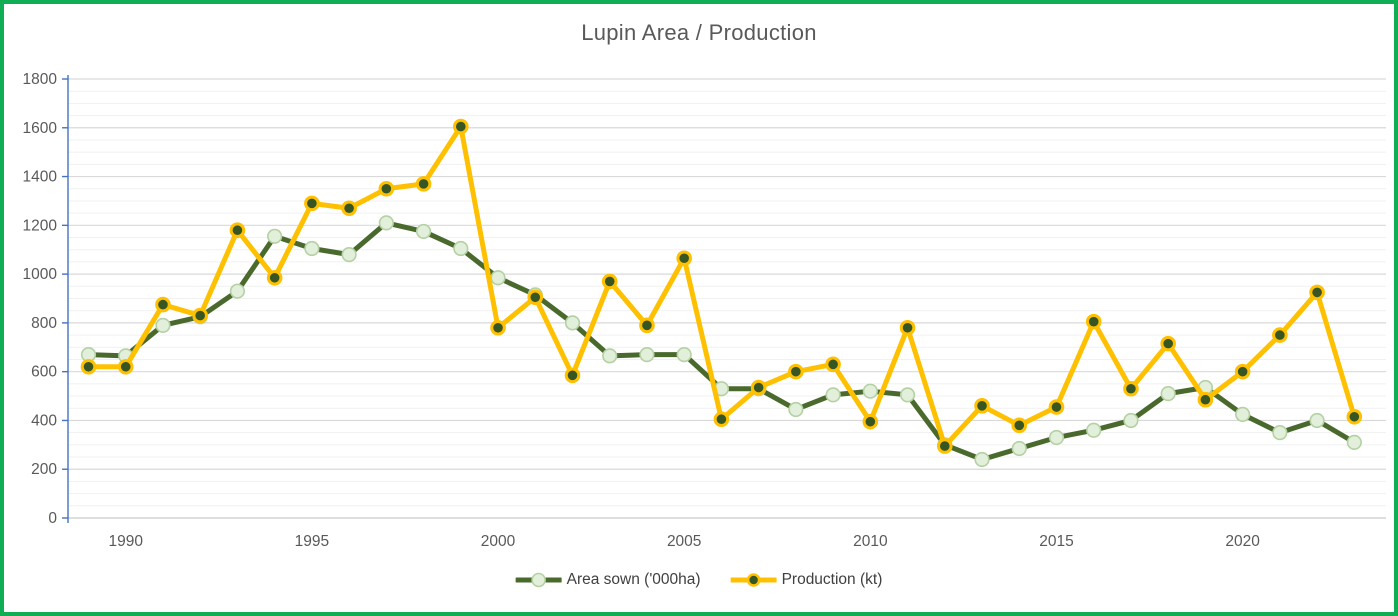  Describe the element at coordinates (44, 420) in the screenshot. I see `y-axis-label: 400` at that location.